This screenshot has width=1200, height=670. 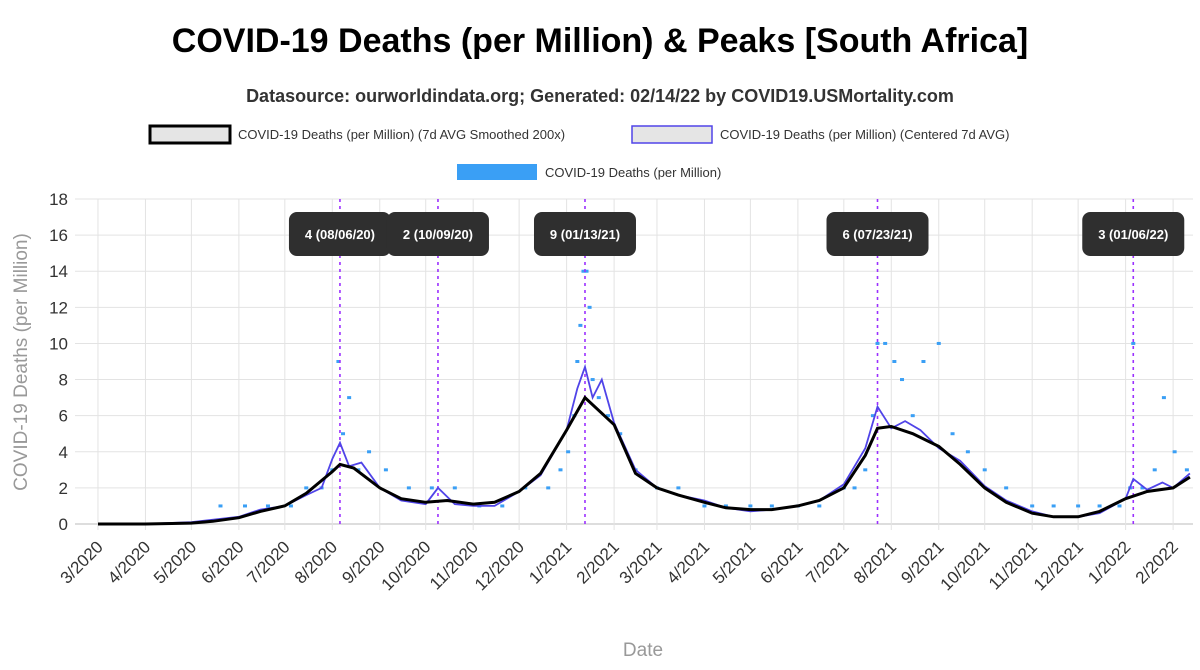 I want to click on x-tick-label: 12/2020, so click(x=499, y=565).